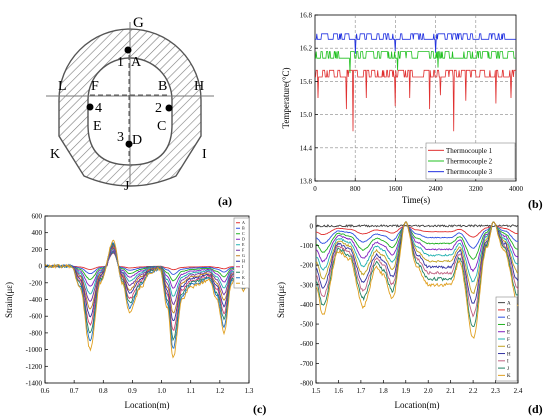  What do you see at coordinates (306, 305) in the screenshot?
I see `d-ytick-label: -400` at bounding box center [306, 305].